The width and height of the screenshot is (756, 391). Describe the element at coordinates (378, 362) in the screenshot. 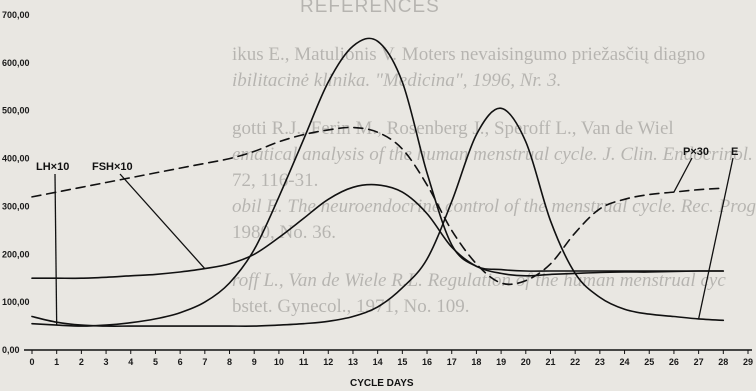

I see `x-tick-label: 14` at that location.